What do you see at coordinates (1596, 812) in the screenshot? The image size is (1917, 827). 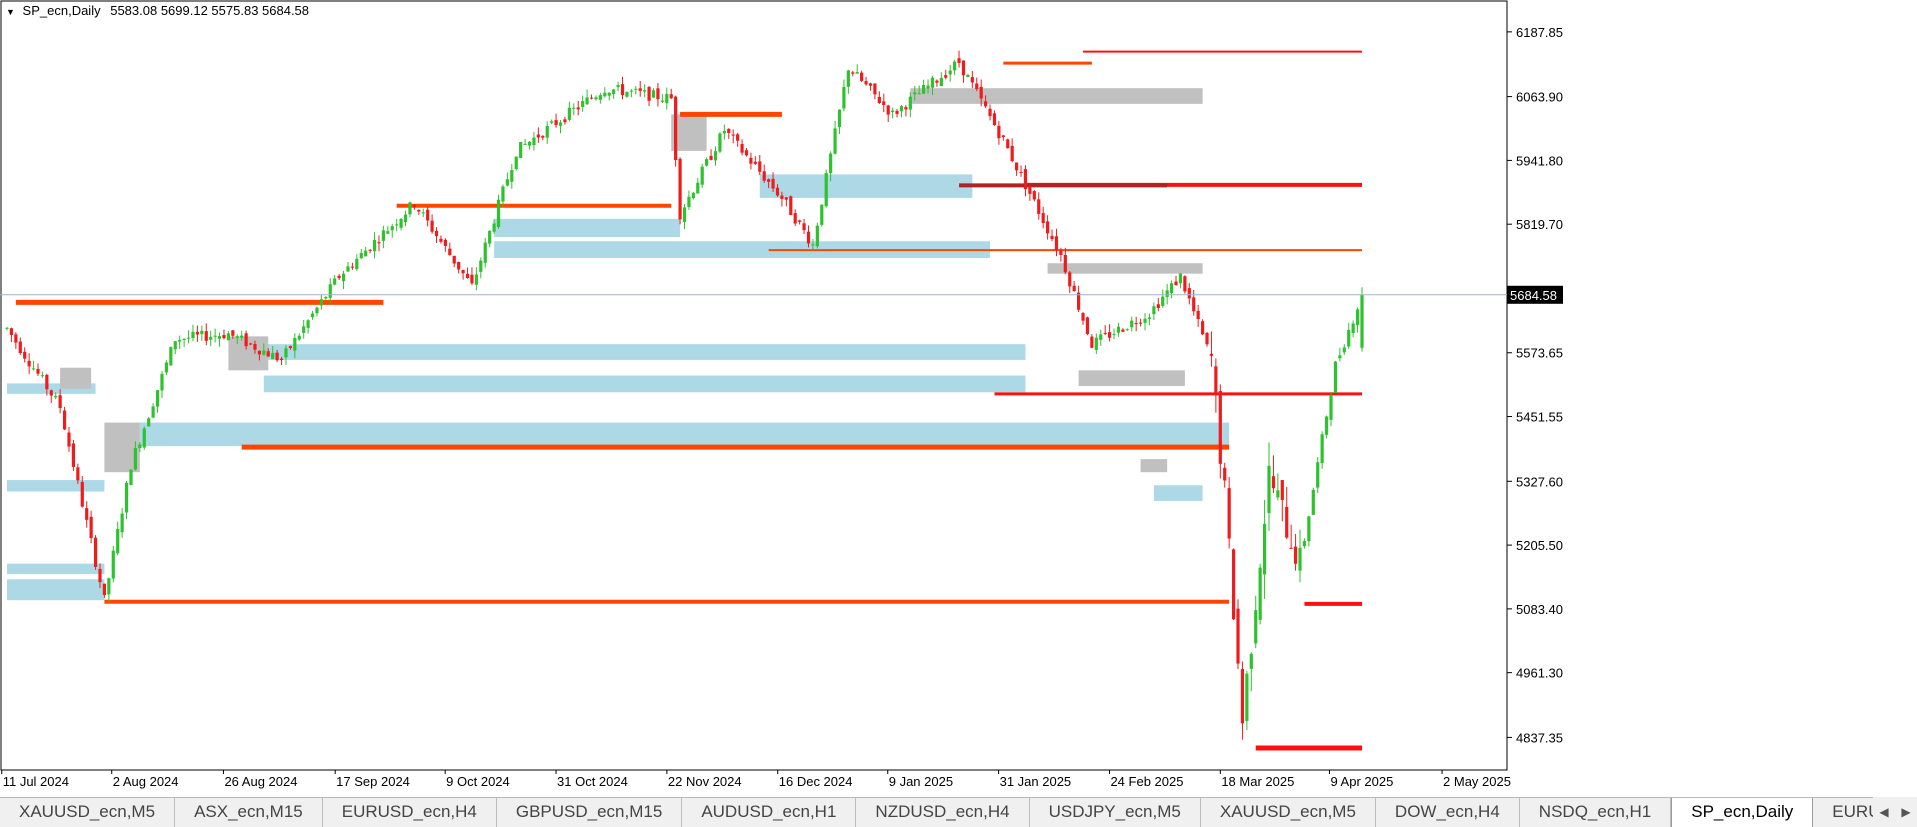 I see `chart-tab: NSDQ_ecn,H1` at bounding box center [1596, 812].